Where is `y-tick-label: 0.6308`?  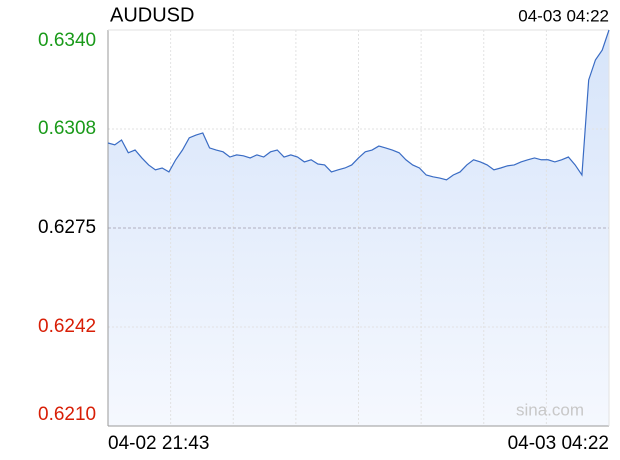 y-tick-label: 0.6308 is located at coordinates (67, 128).